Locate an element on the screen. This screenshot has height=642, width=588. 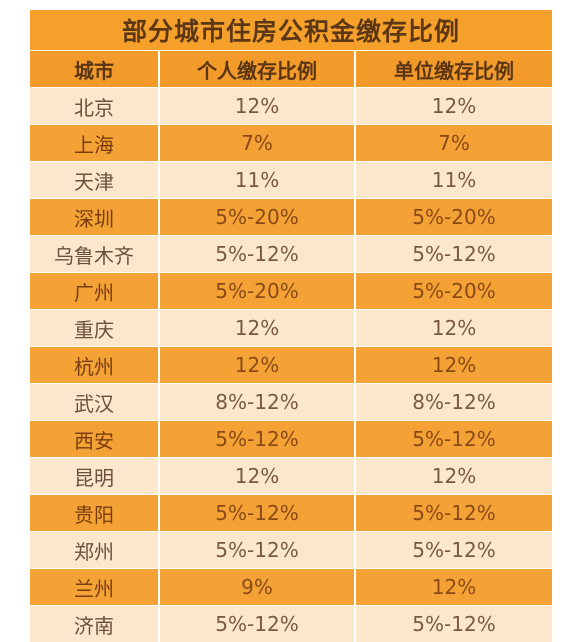
table-title: 部分城市住房公积金缴存比例 is located at coordinates (291, 30).